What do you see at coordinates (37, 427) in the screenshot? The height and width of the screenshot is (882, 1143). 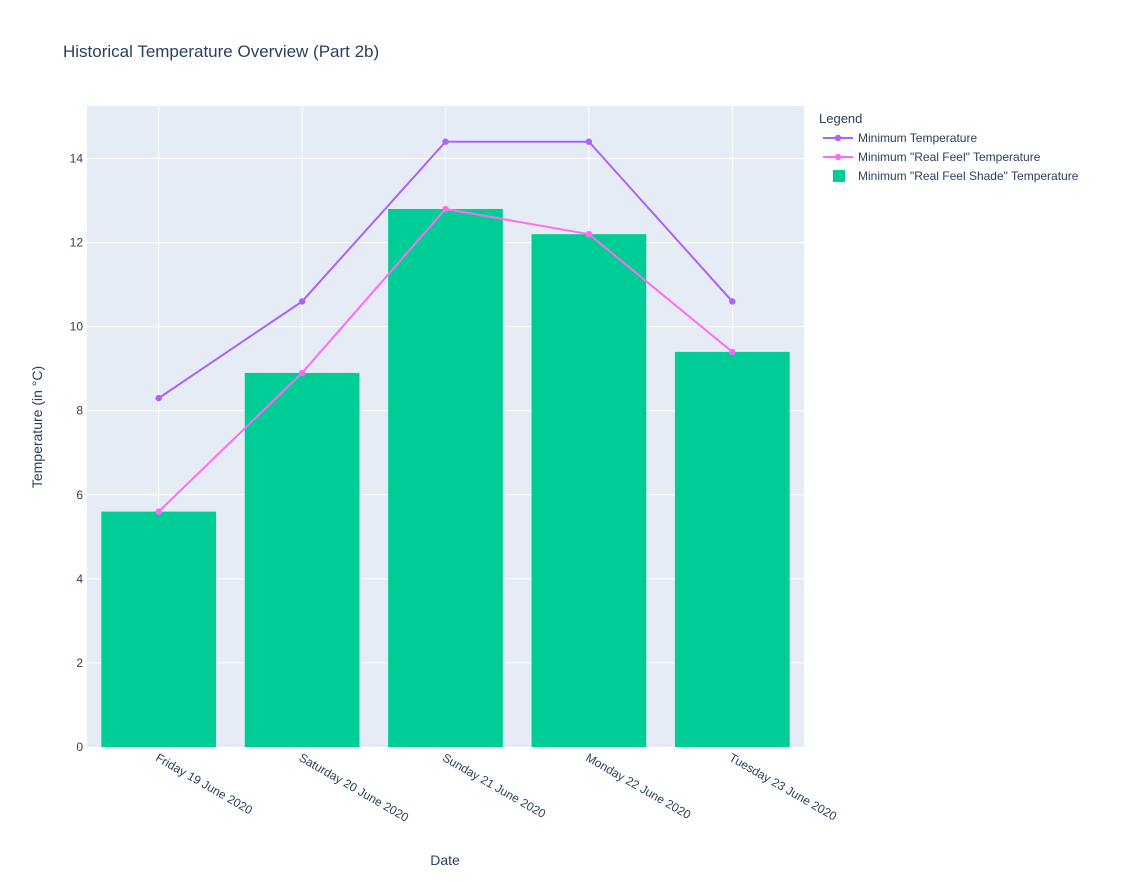 I see `y-axis-title: Temperature (in °C)` at bounding box center [37, 427].